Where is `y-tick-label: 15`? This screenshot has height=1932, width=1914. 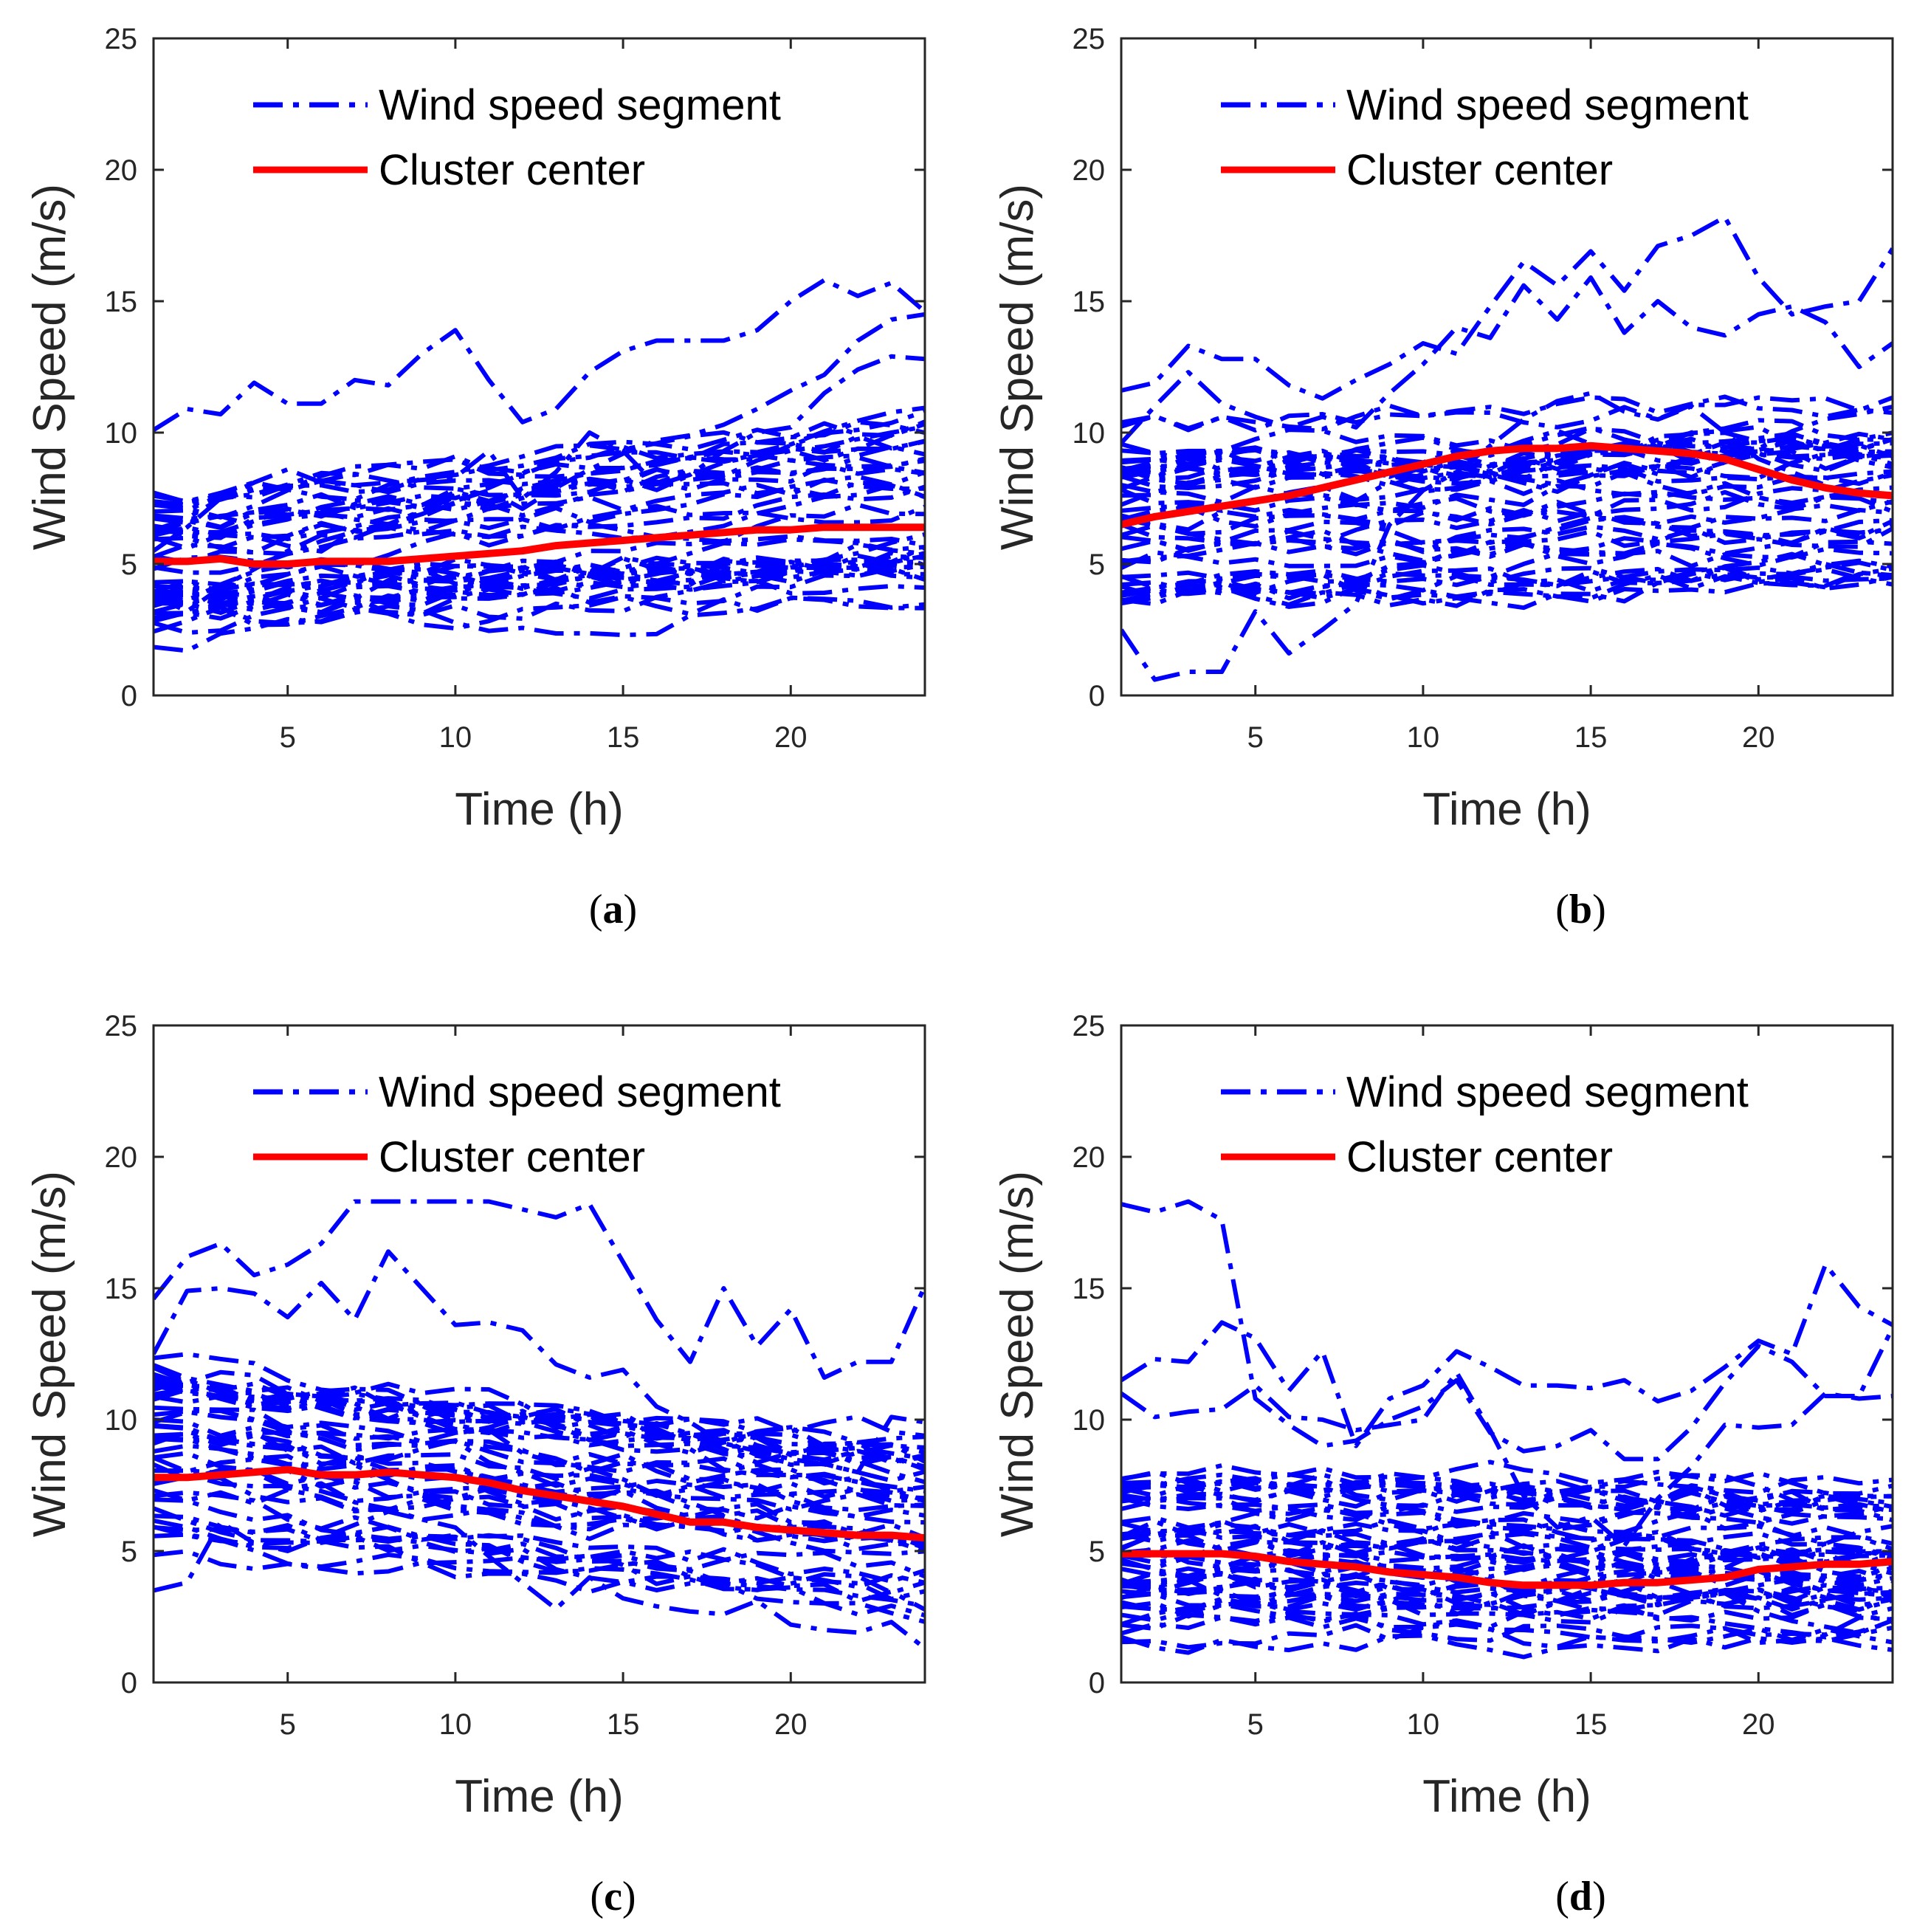 y-tick-label: 15 is located at coordinates (1089, 302).